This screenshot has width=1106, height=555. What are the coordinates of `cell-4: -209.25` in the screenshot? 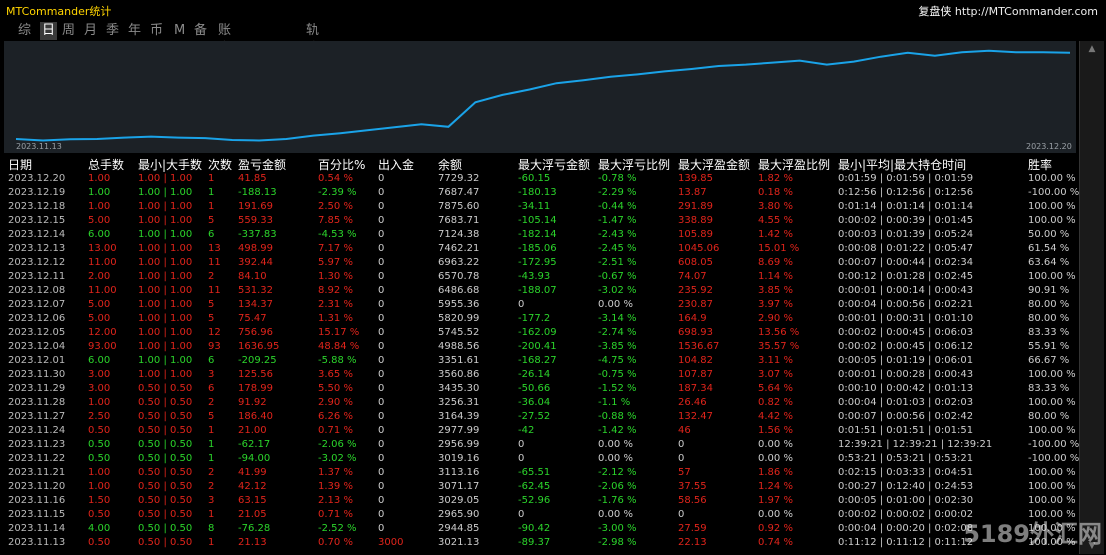 It's located at (257, 360).